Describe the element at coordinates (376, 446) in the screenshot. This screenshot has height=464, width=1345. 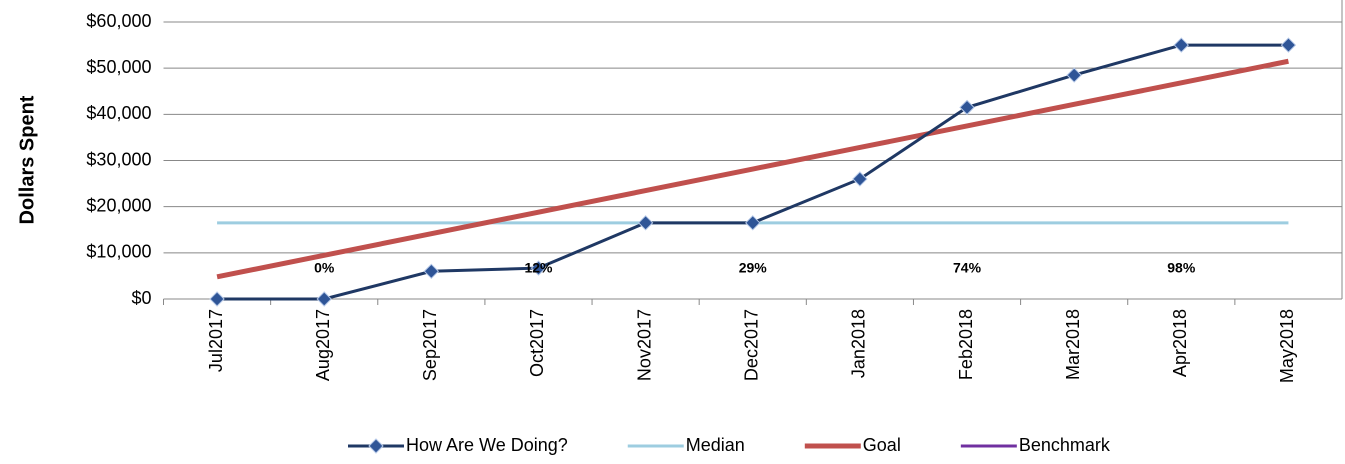
I see `legend-marker` at that location.